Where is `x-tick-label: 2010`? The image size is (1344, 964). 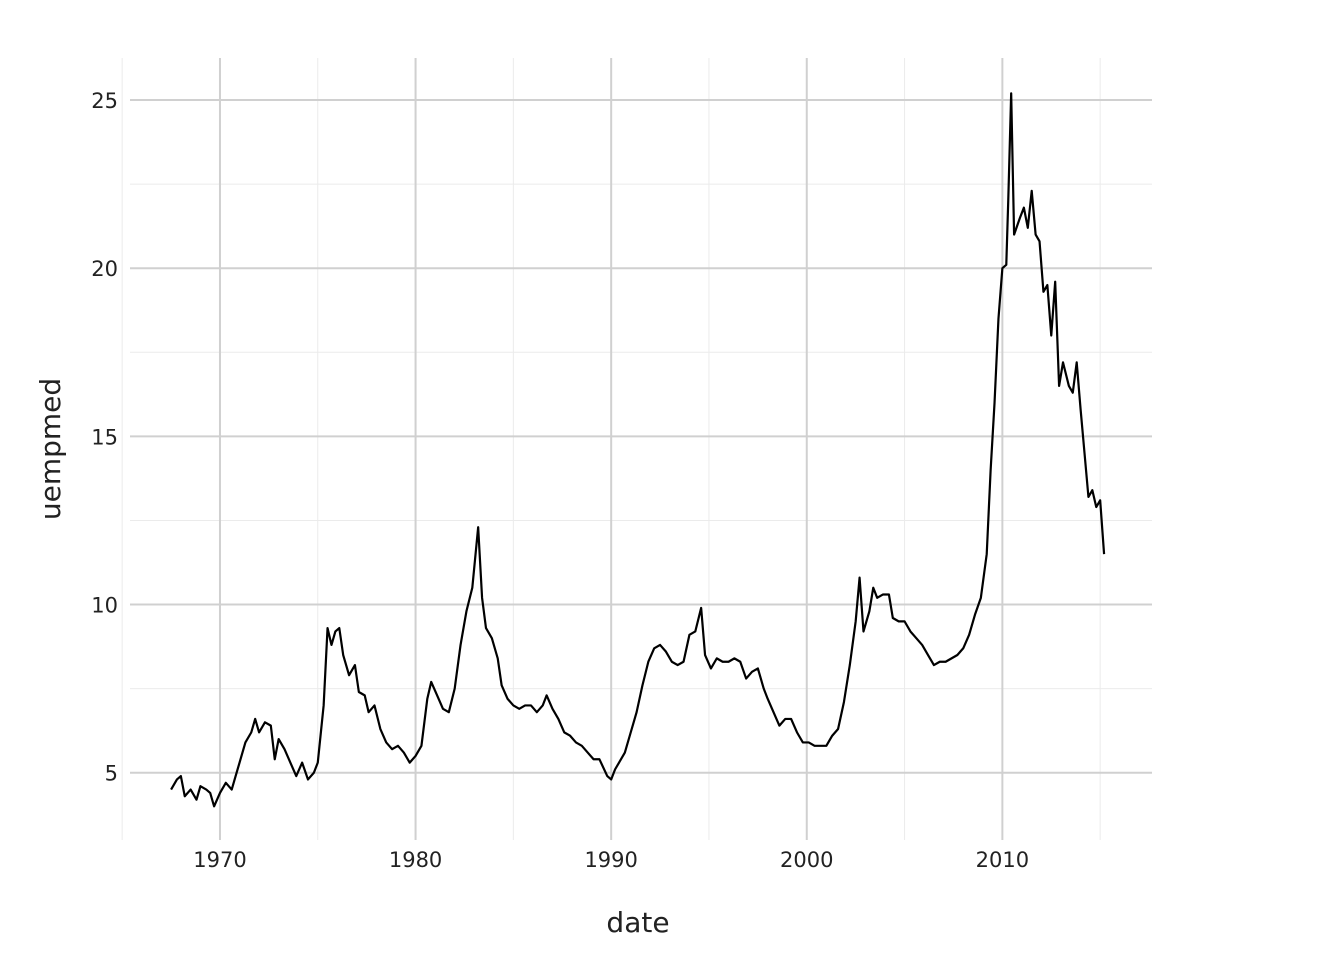 x-tick-label: 2010 is located at coordinates (1002, 860).